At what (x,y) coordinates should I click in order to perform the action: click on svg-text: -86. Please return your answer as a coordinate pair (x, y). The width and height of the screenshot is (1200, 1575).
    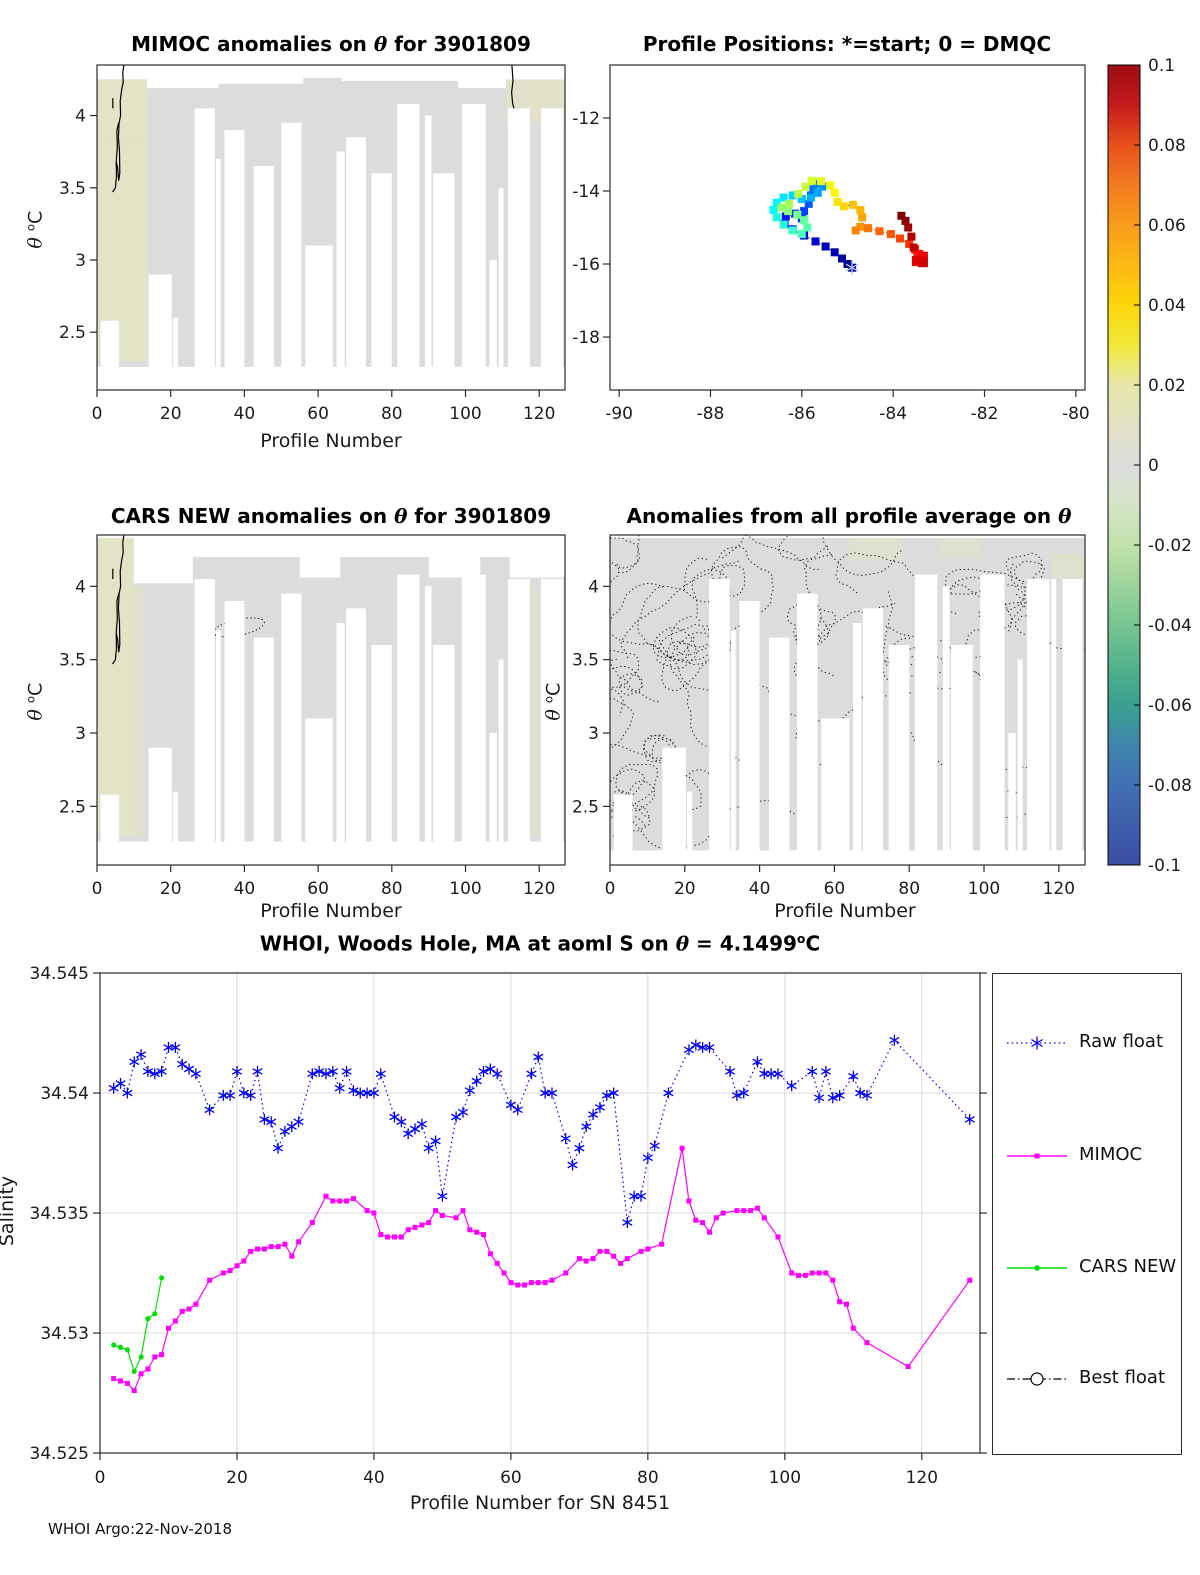
    Looking at the image, I should click on (802, 414).